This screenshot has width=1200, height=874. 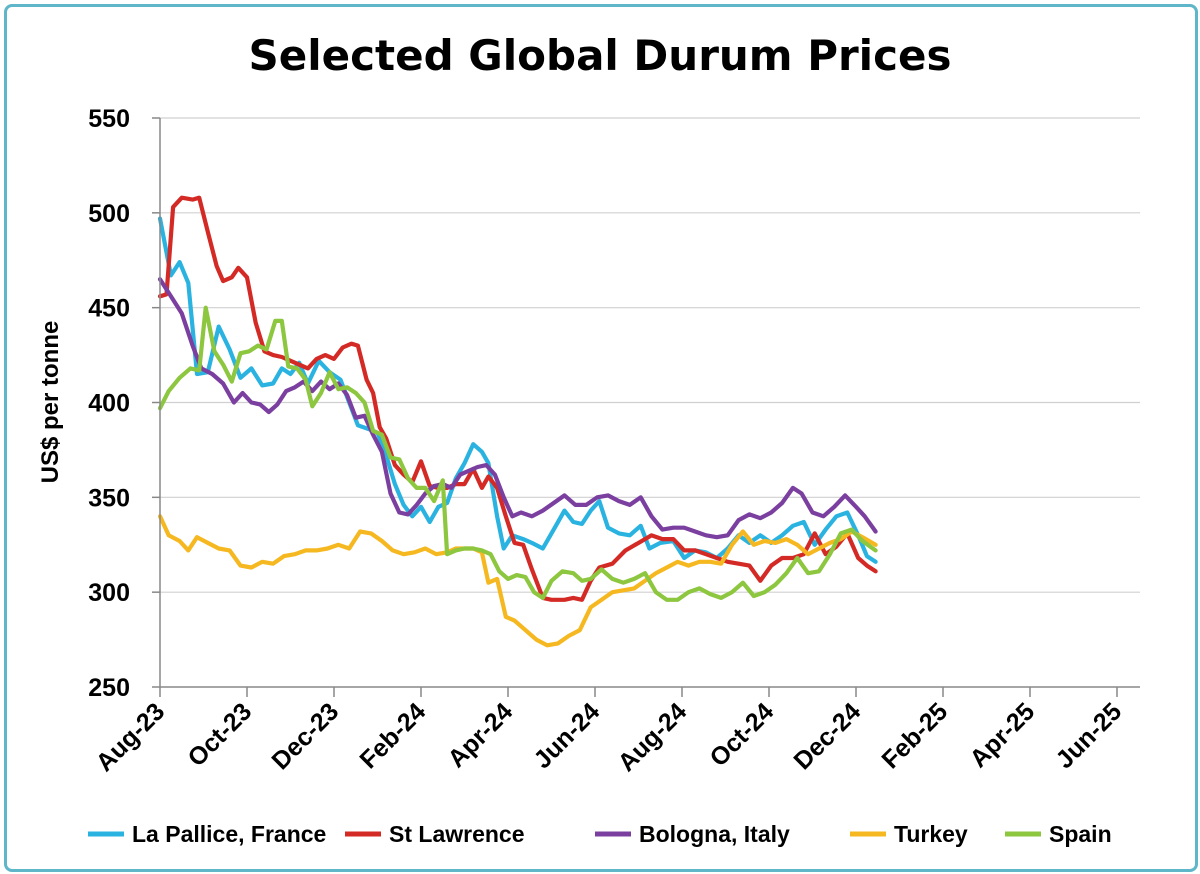 I want to click on x-tick-label: Dec-24, so click(x=827, y=736).